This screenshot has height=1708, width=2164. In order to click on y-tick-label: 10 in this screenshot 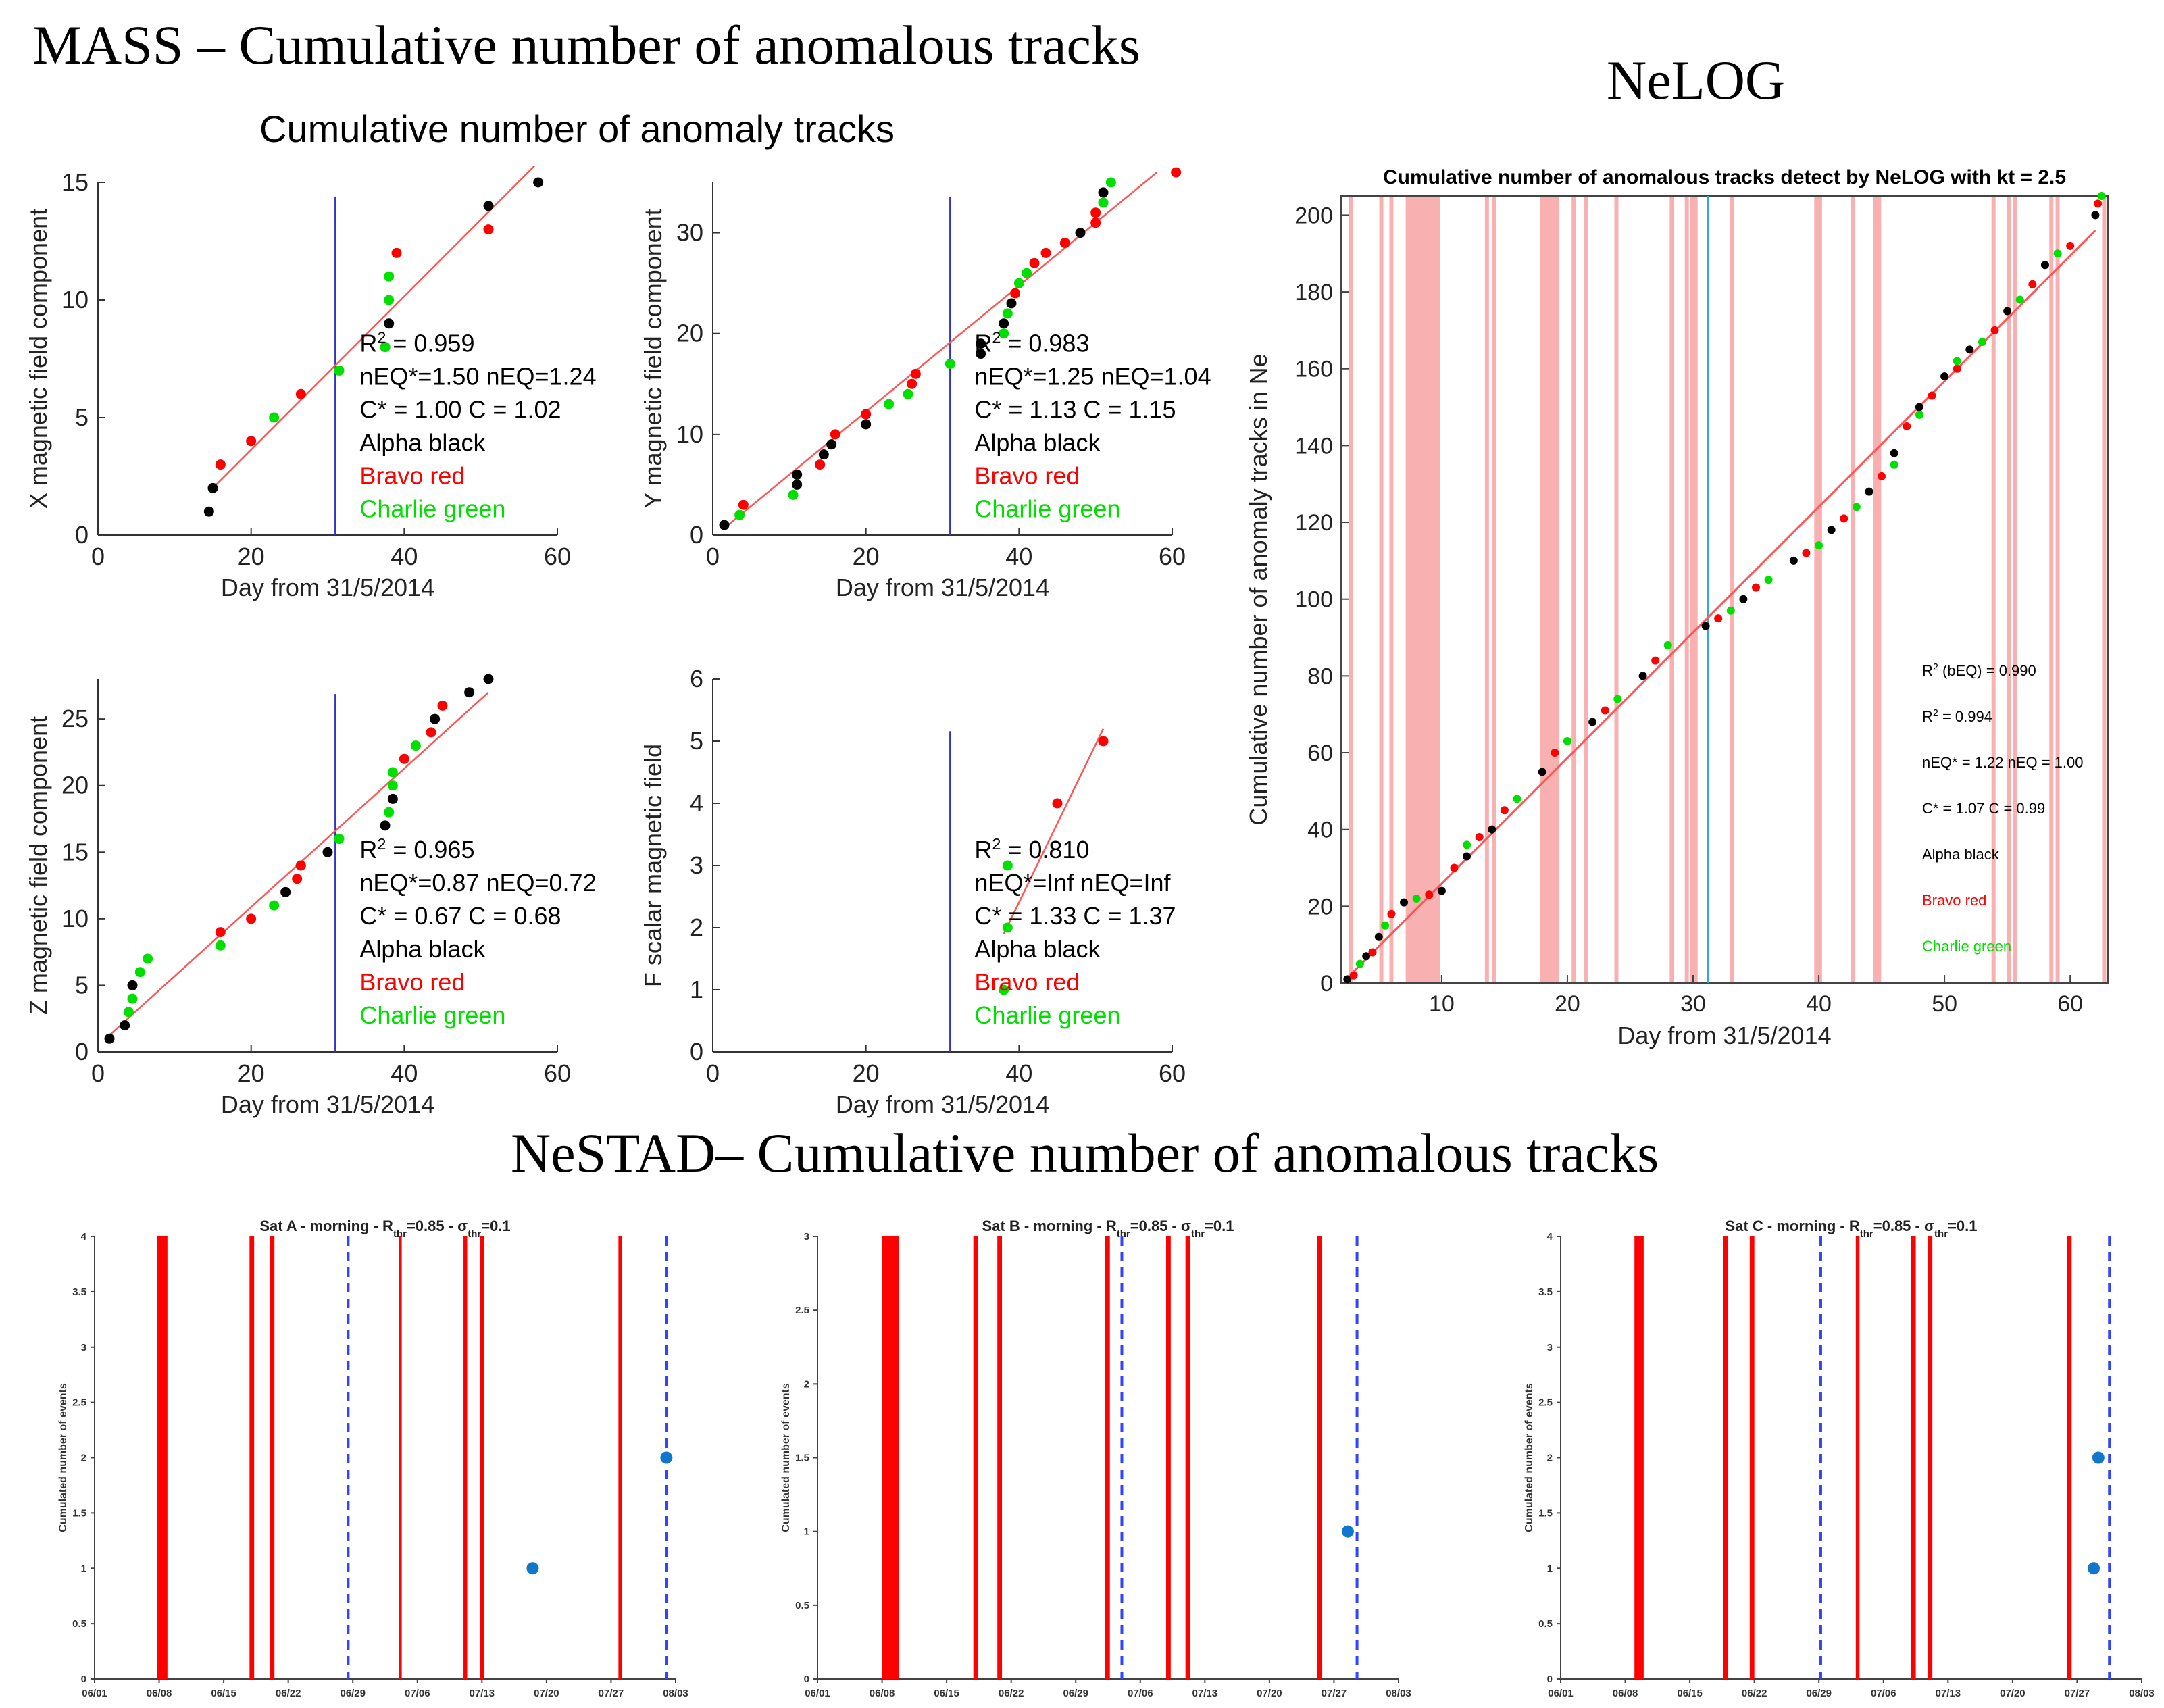, I will do `click(75, 300)`.